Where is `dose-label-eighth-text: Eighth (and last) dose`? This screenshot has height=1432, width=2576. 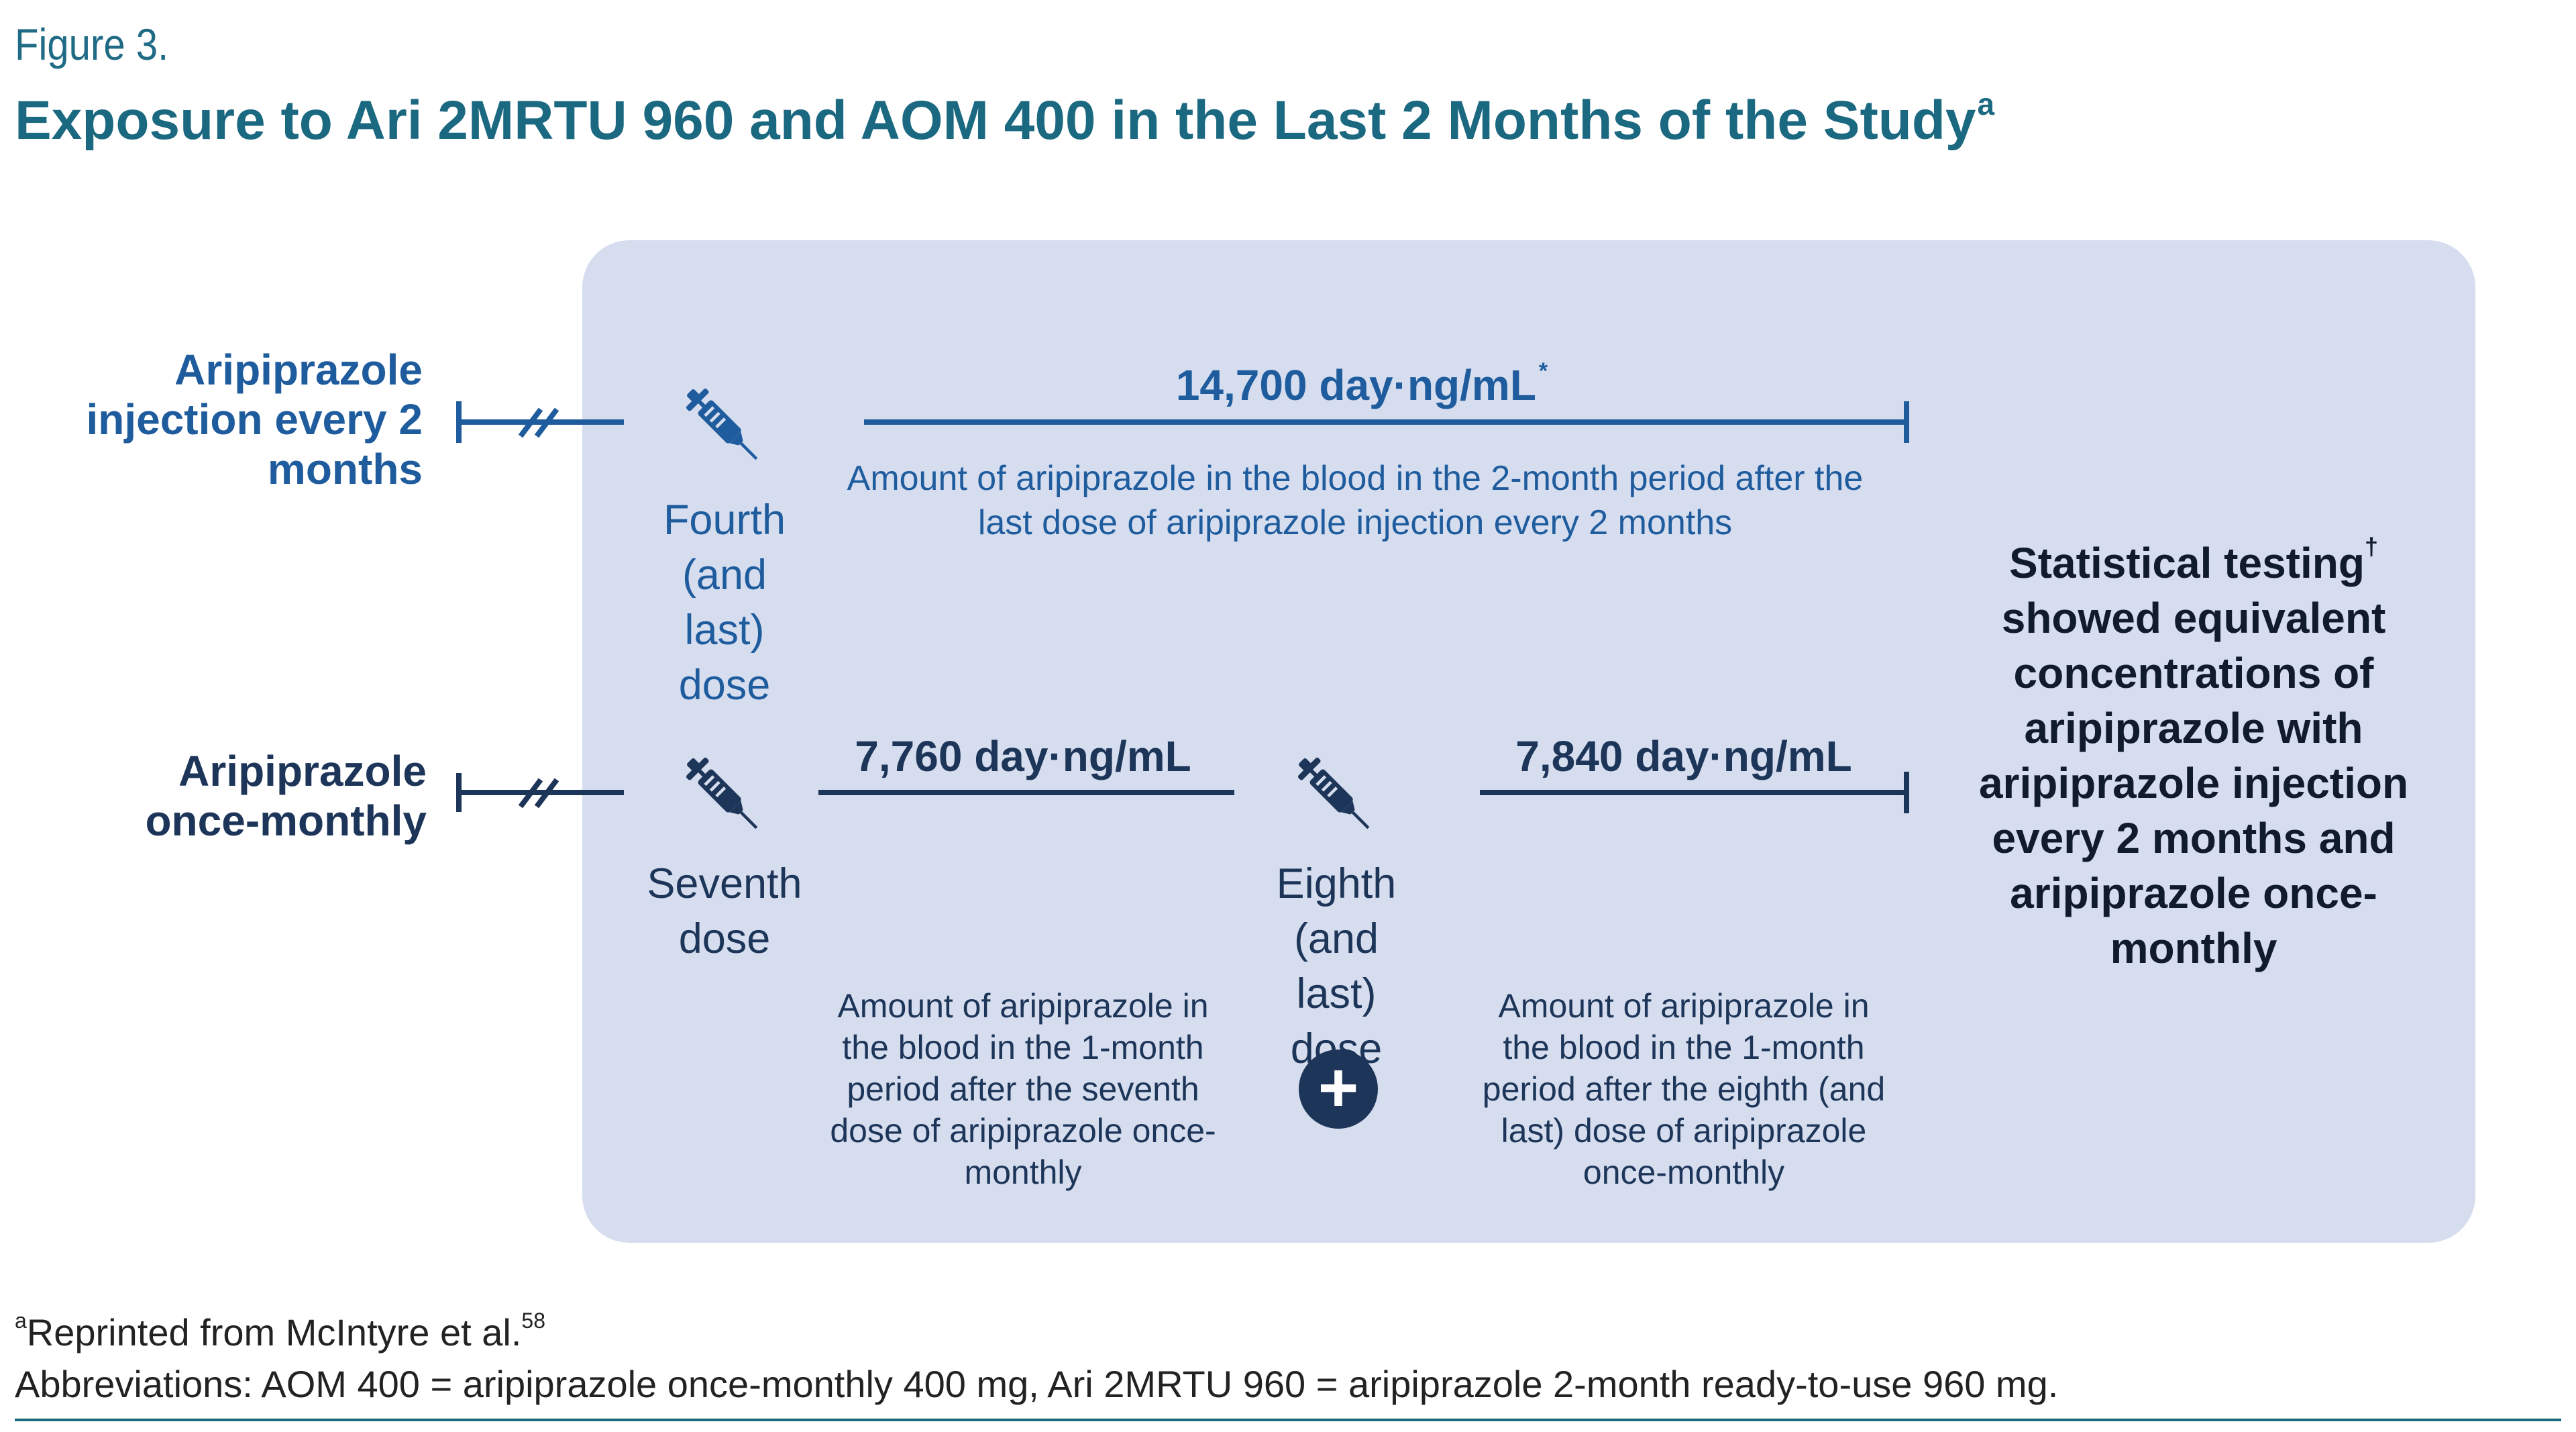
dose-label-eighth-text: Eighth (and last) dose is located at coordinates (1336, 966).